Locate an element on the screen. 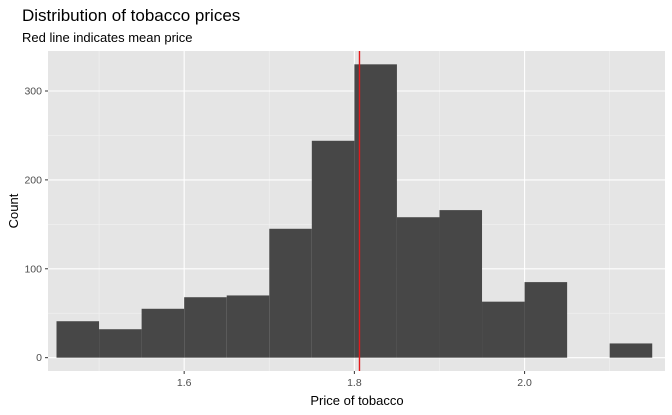  chart-title: Distribution of tobacco prices is located at coordinates (131, 15).